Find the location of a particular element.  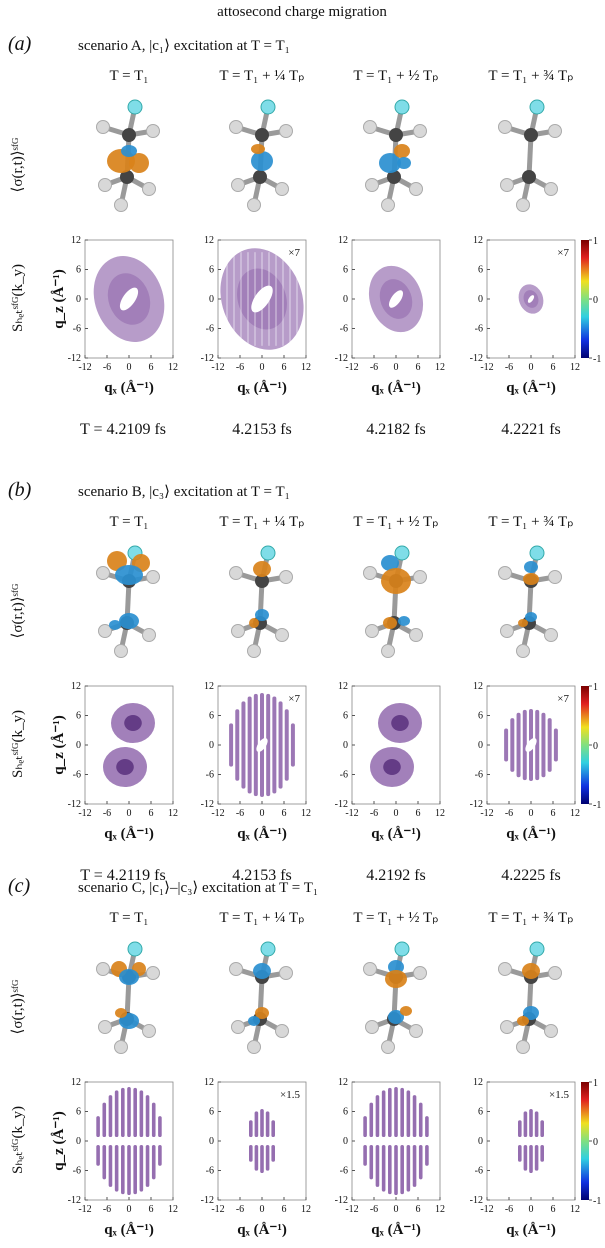

colorbar-tick-label: 1 is located at coordinates (595, 687).